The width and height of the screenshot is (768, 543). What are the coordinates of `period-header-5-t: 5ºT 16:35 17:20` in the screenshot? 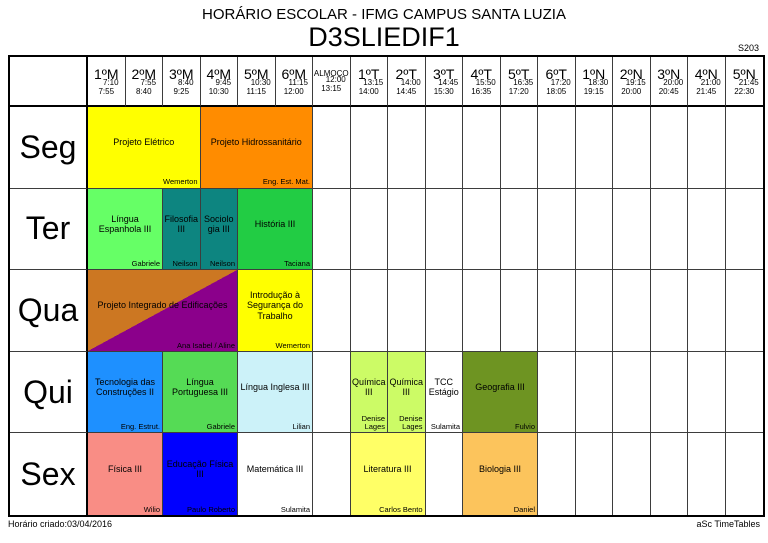 It's located at (519, 82).